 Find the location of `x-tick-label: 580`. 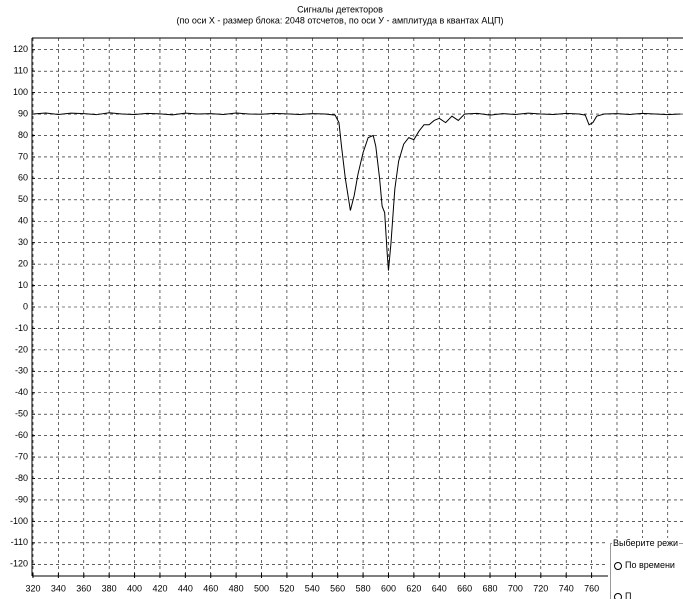

x-tick-label: 580 is located at coordinates (363, 588).